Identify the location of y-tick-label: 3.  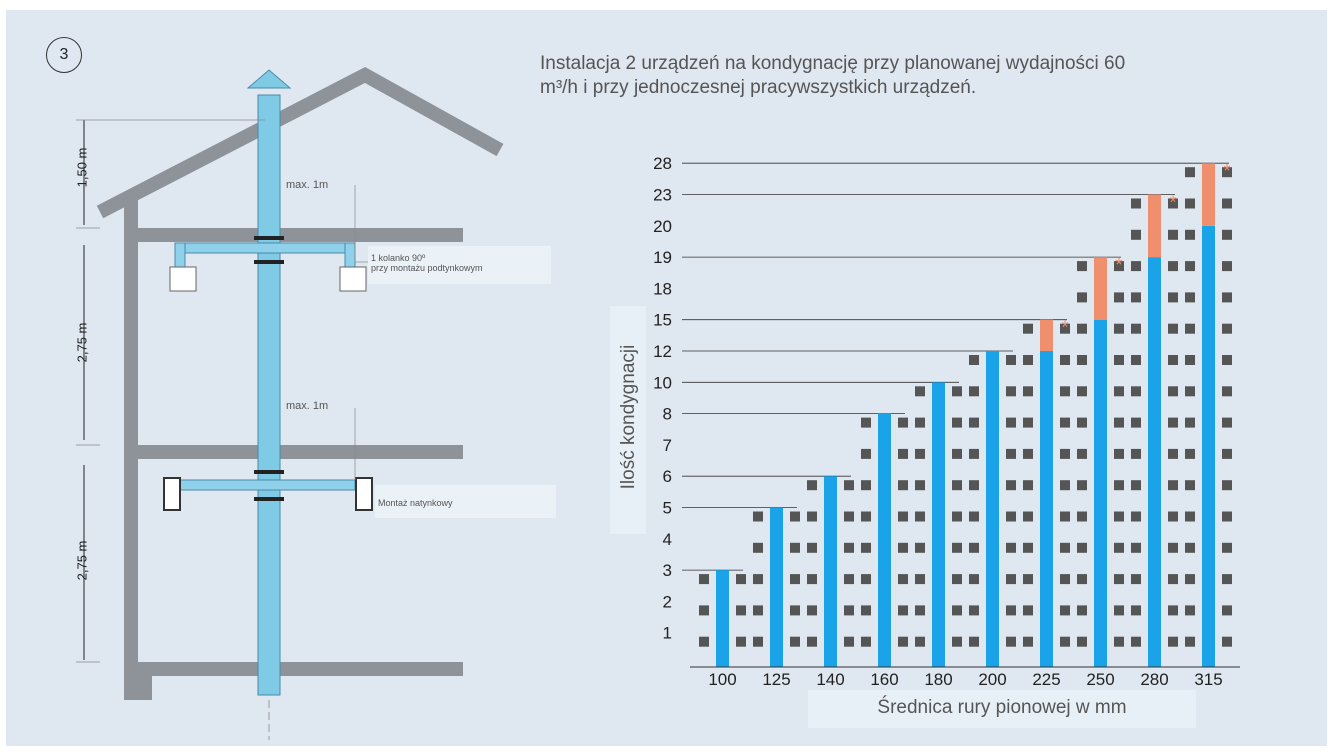
(667, 570).